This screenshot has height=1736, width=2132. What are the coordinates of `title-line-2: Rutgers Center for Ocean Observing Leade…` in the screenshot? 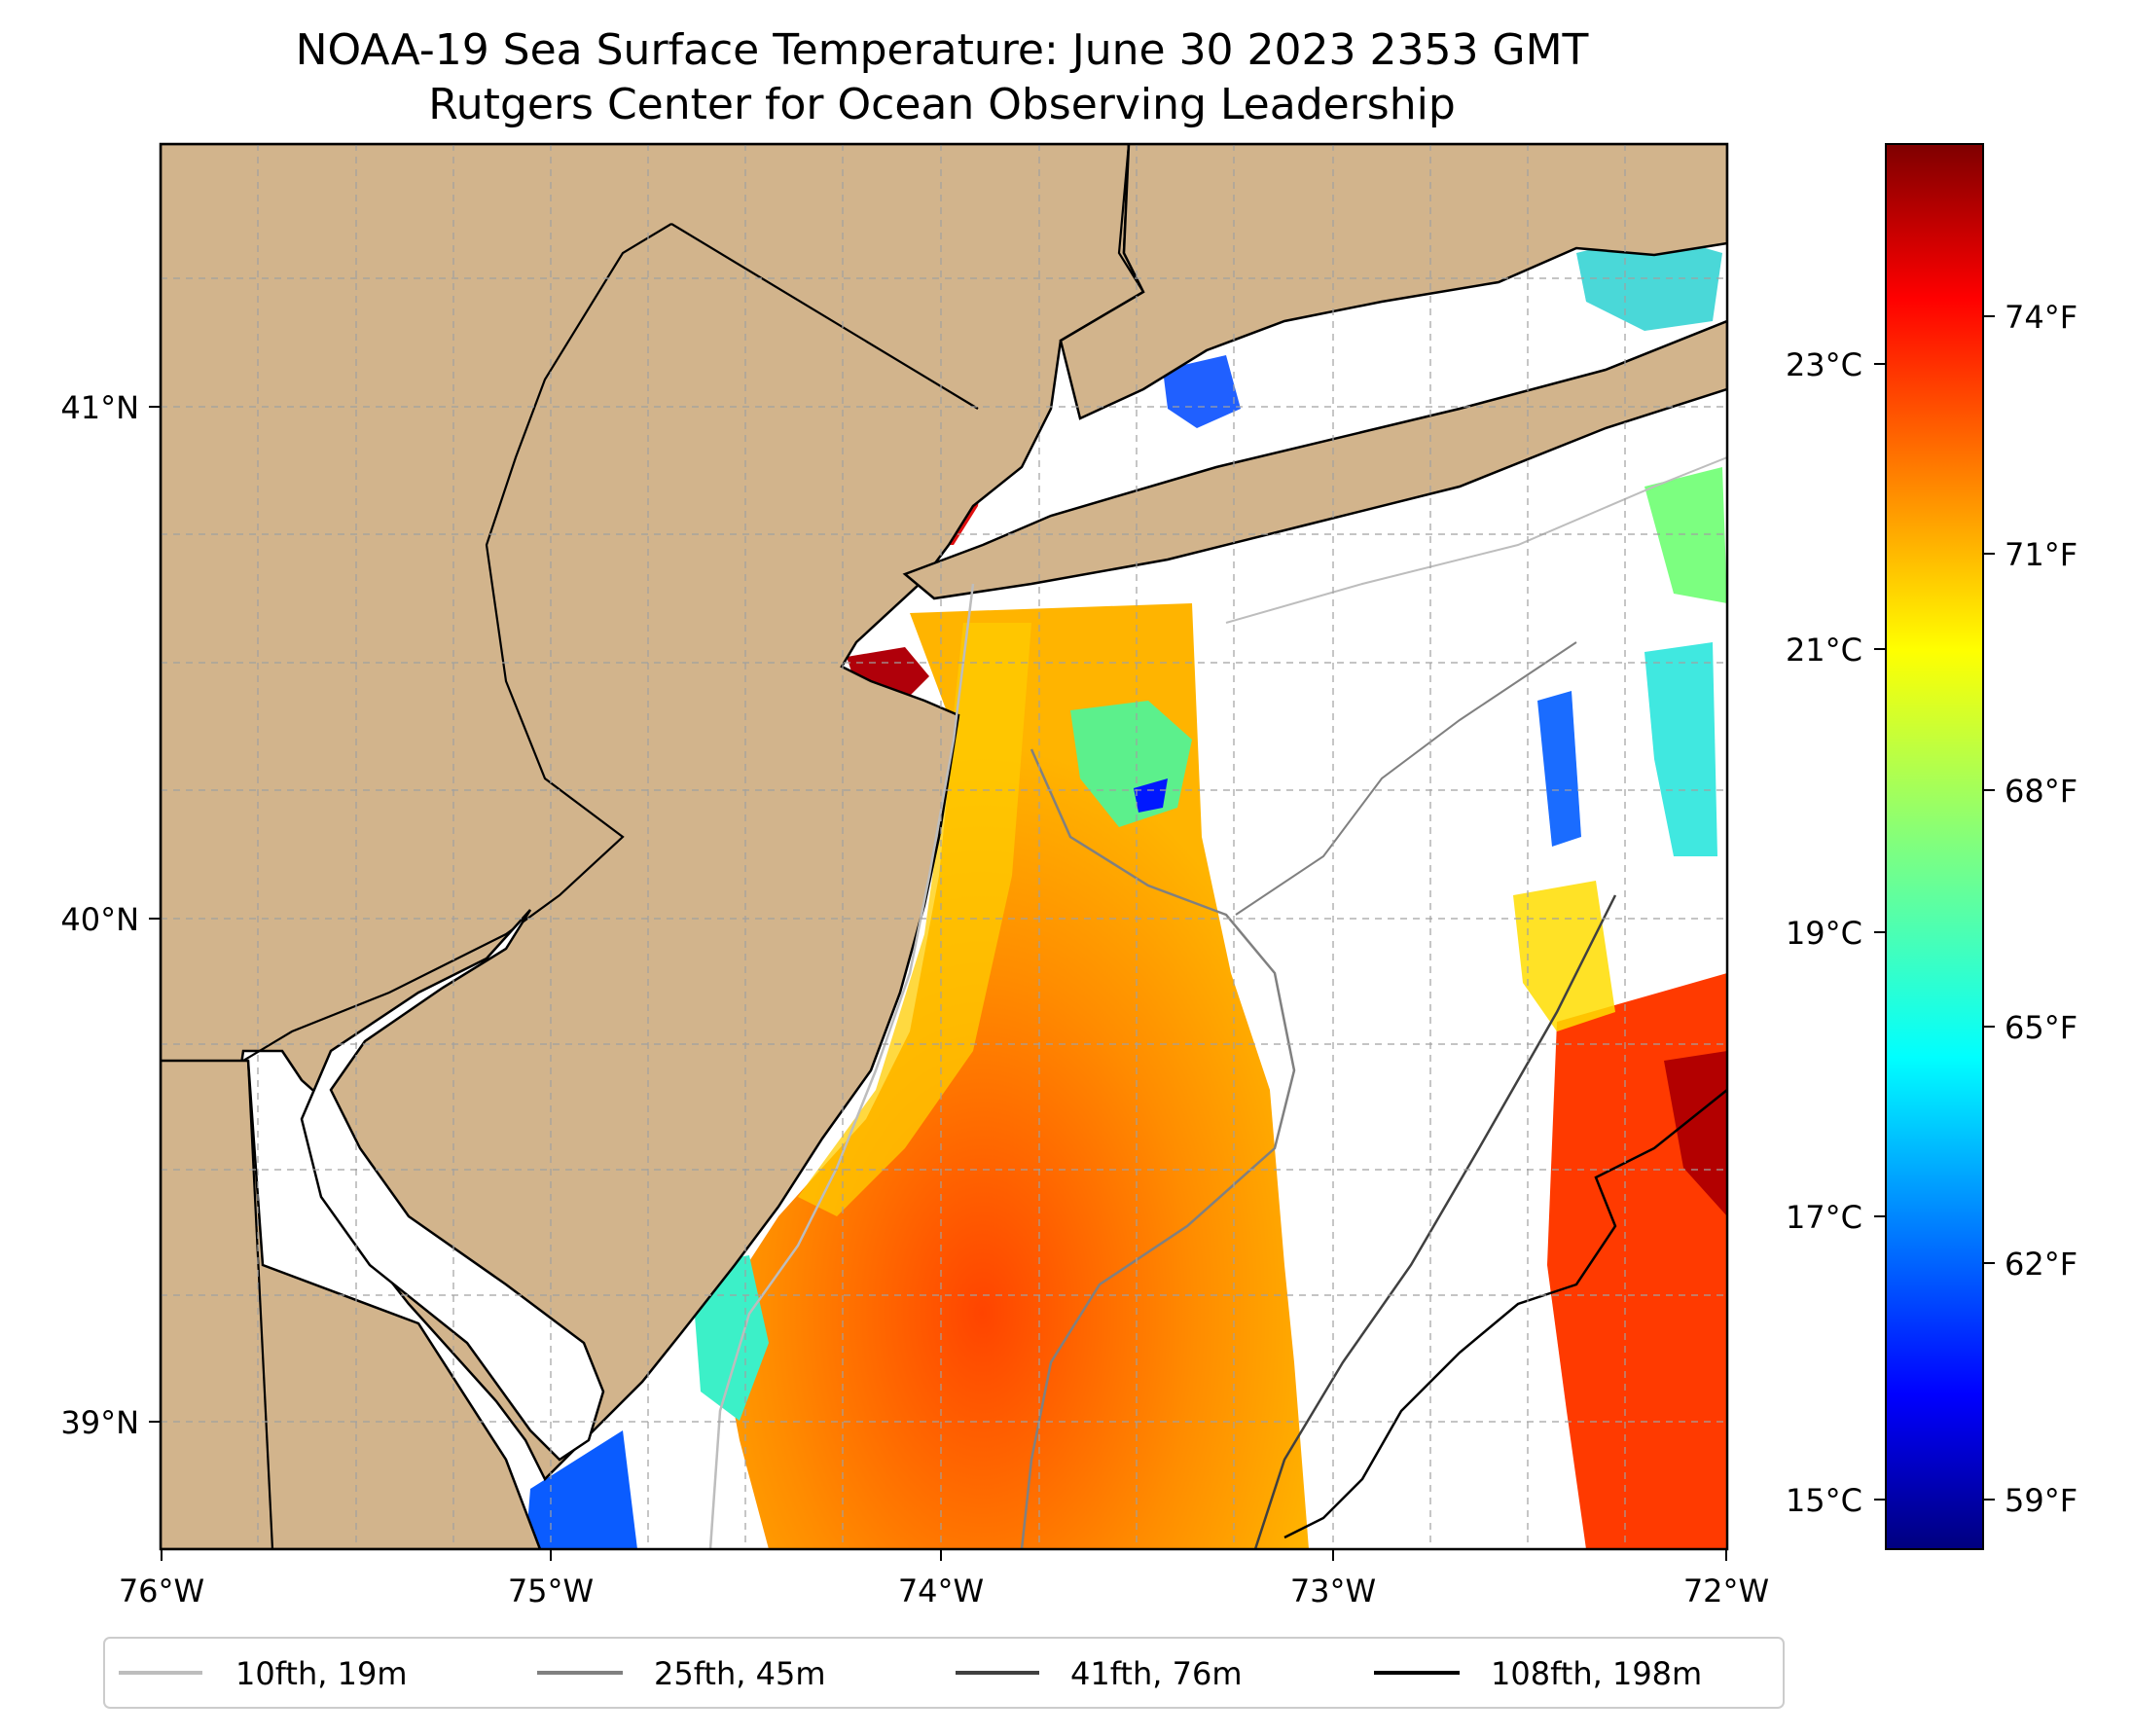 It's located at (942, 105).